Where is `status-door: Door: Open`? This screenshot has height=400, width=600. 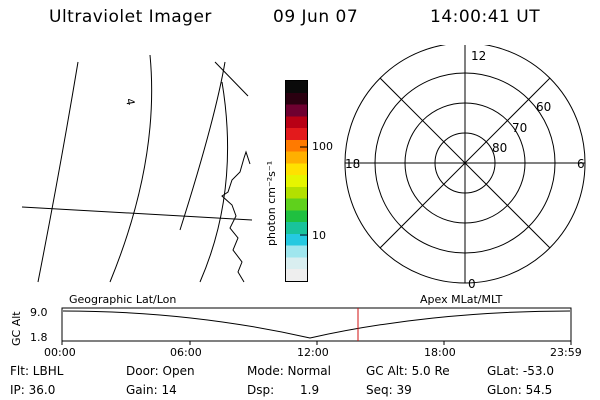
status-door: Door: Open is located at coordinates (160, 371).